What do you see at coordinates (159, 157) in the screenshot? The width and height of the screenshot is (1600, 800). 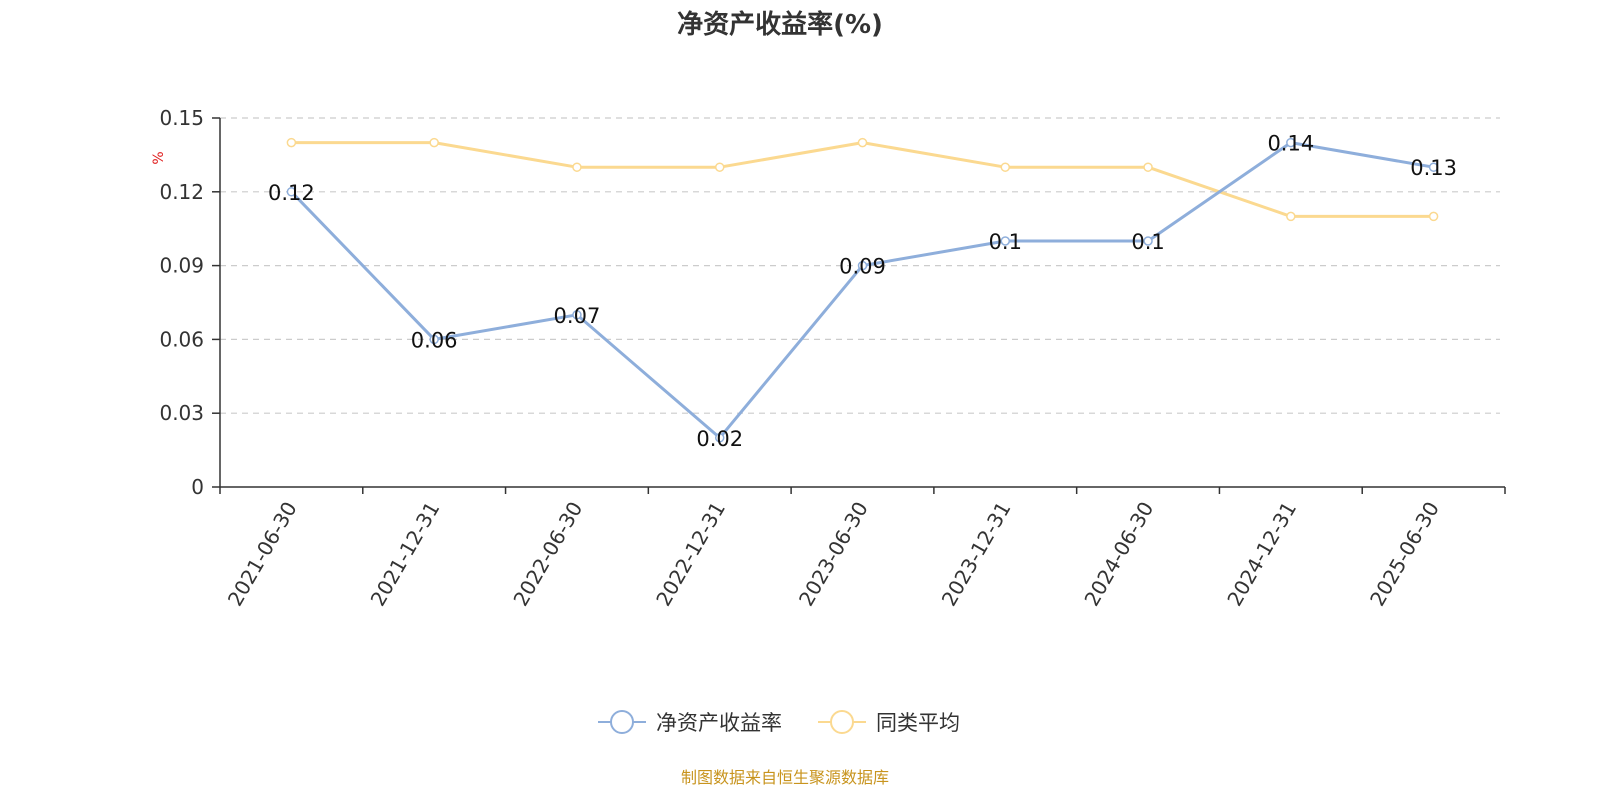 I see `y-axis-unit-label: %` at bounding box center [159, 157].